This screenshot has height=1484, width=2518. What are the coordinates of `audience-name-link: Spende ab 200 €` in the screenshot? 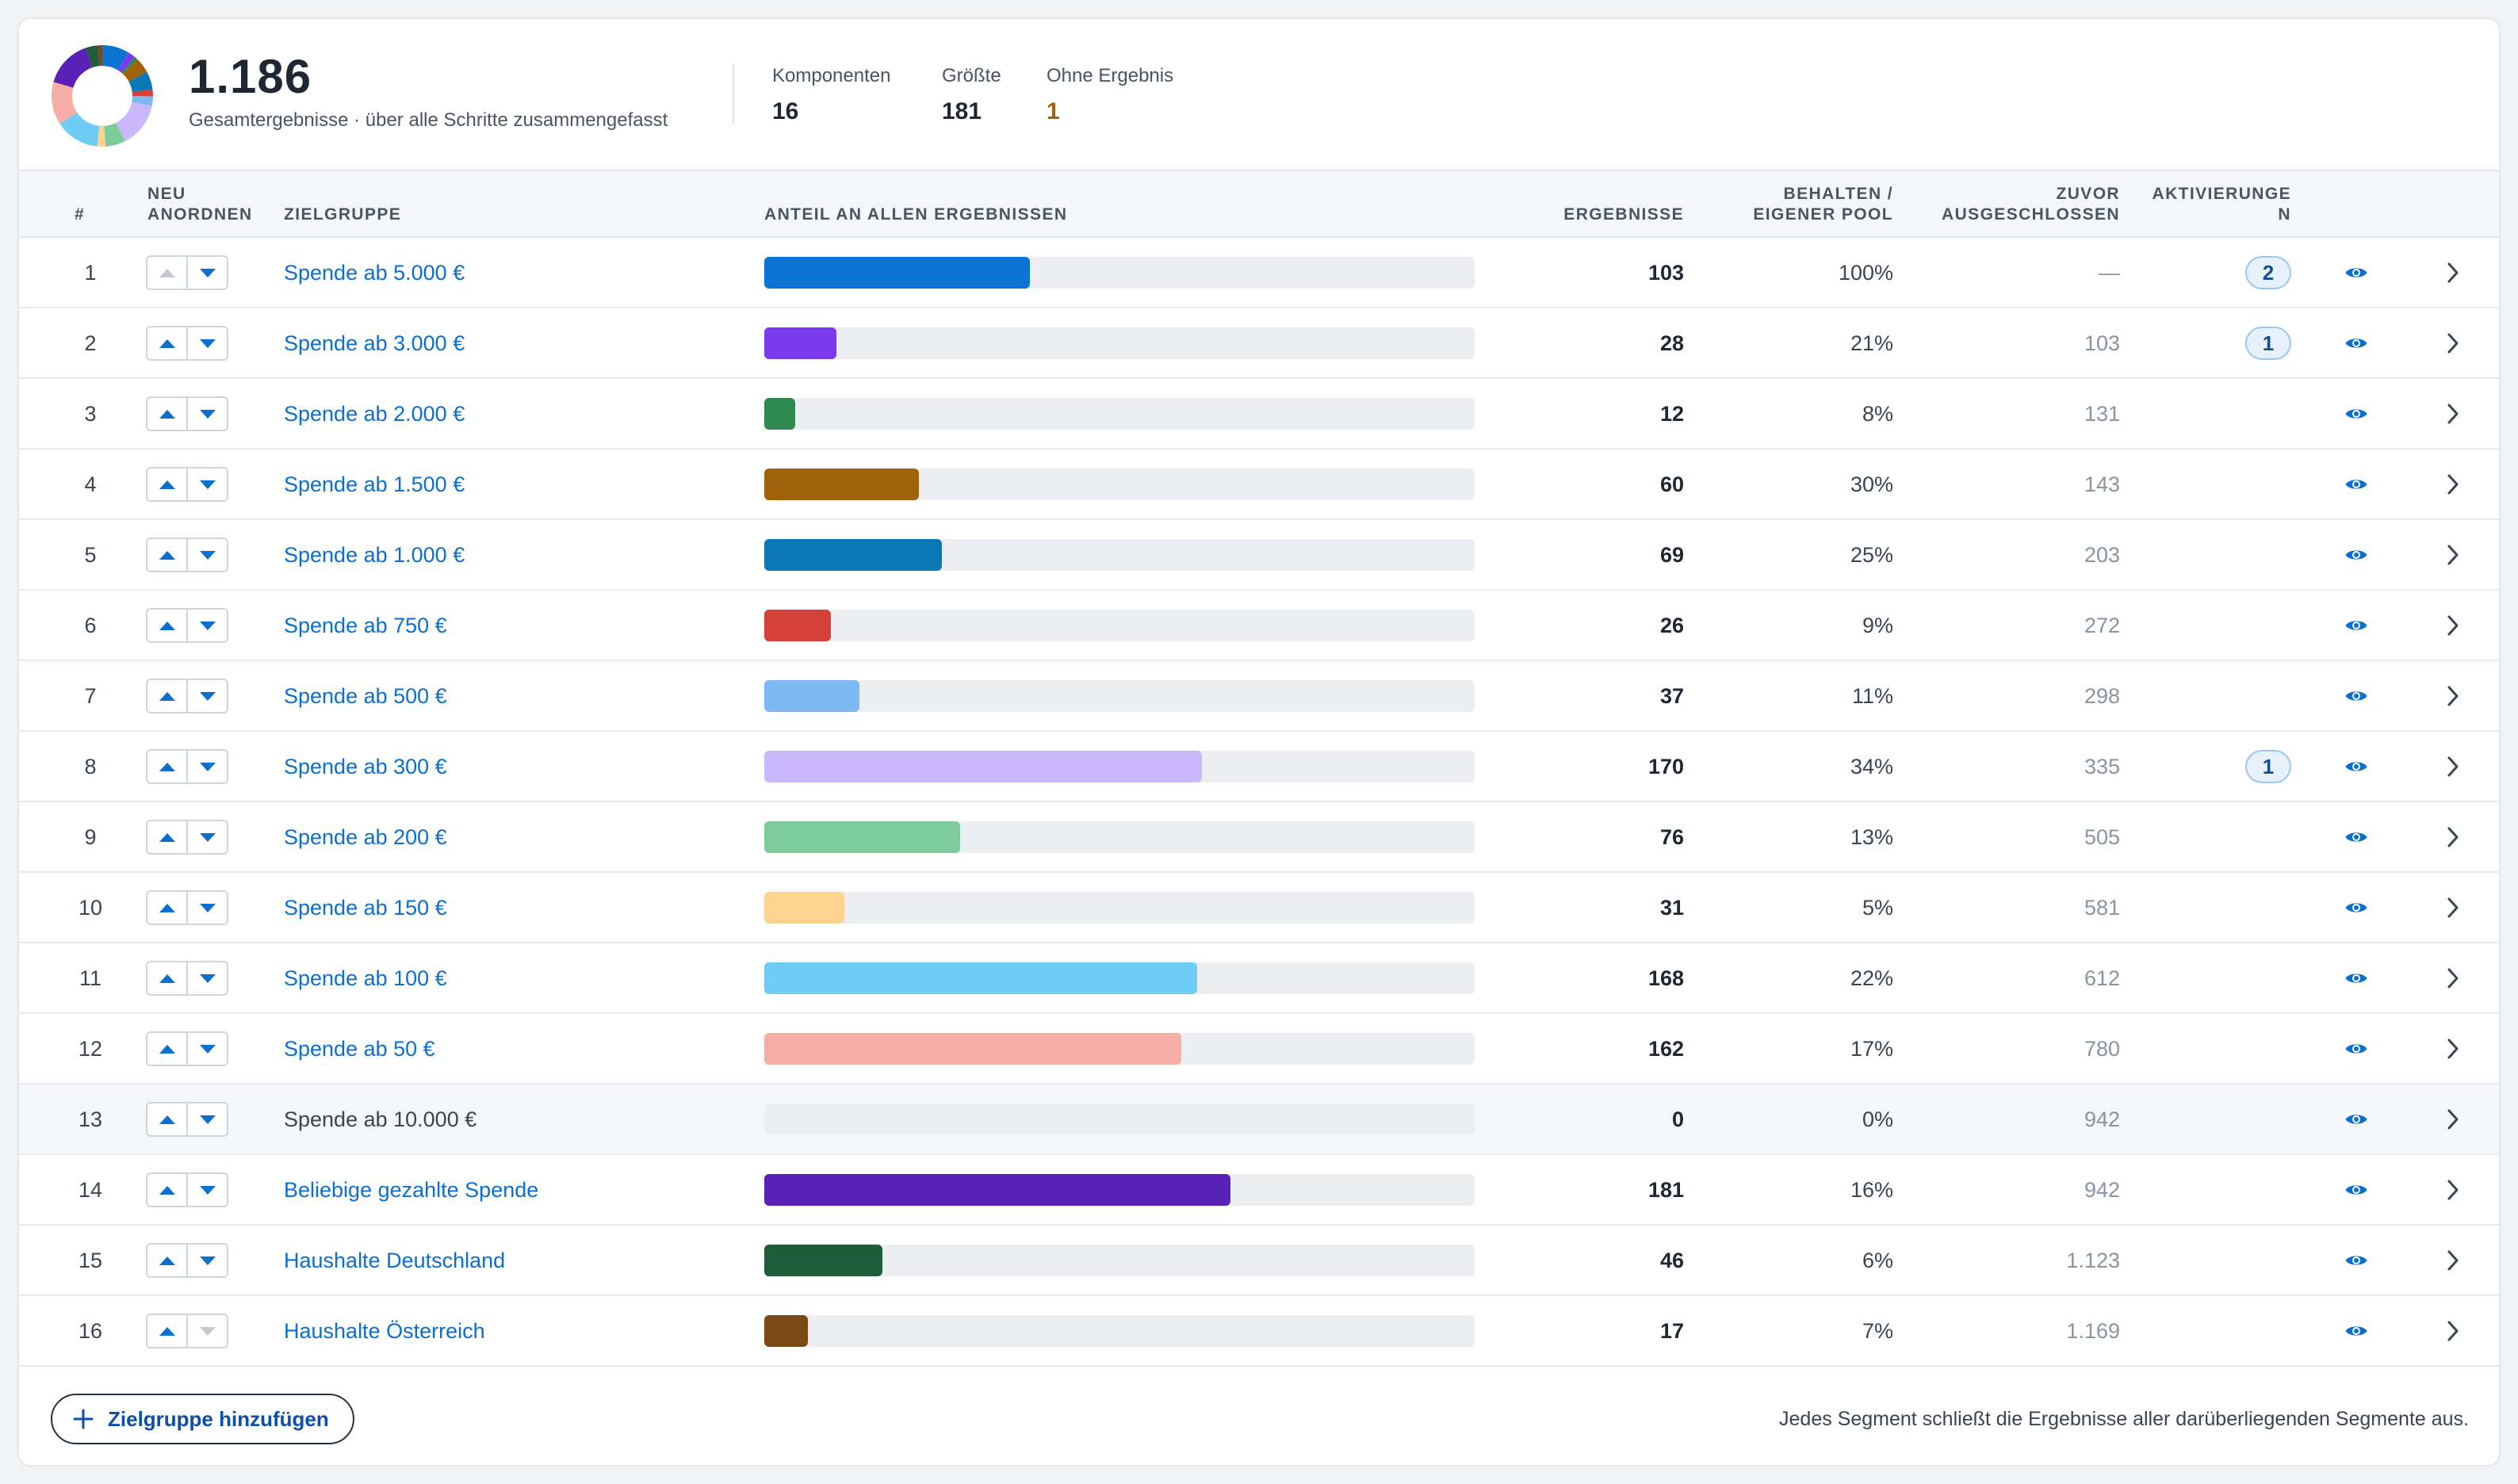 It's located at (365, 836).